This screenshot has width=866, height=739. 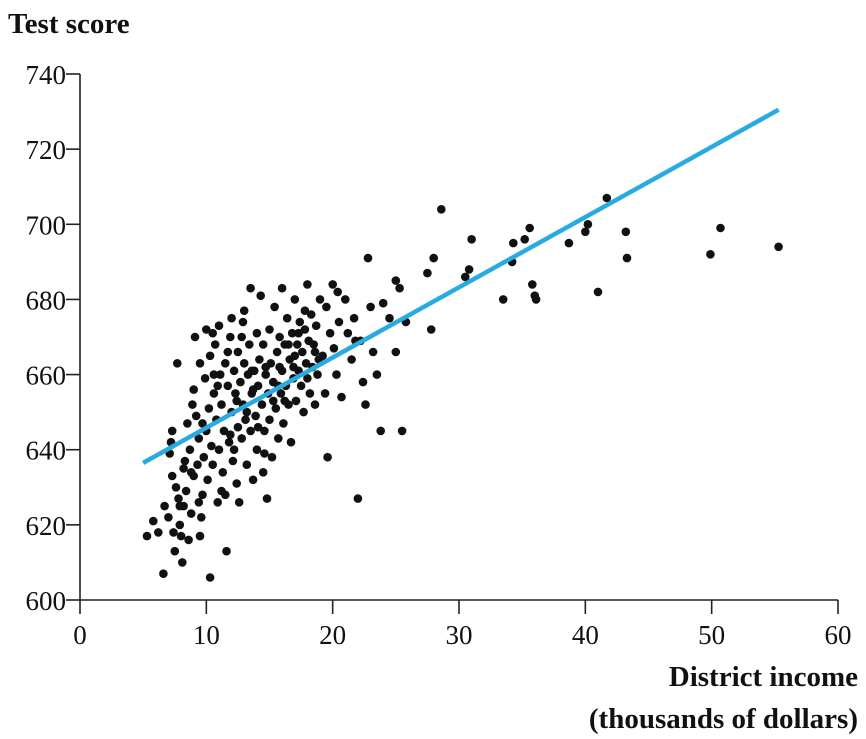 I want to click on y-axis-ticks: 600 620 640 660 680 700 720 740, so click(x=53, y=338).